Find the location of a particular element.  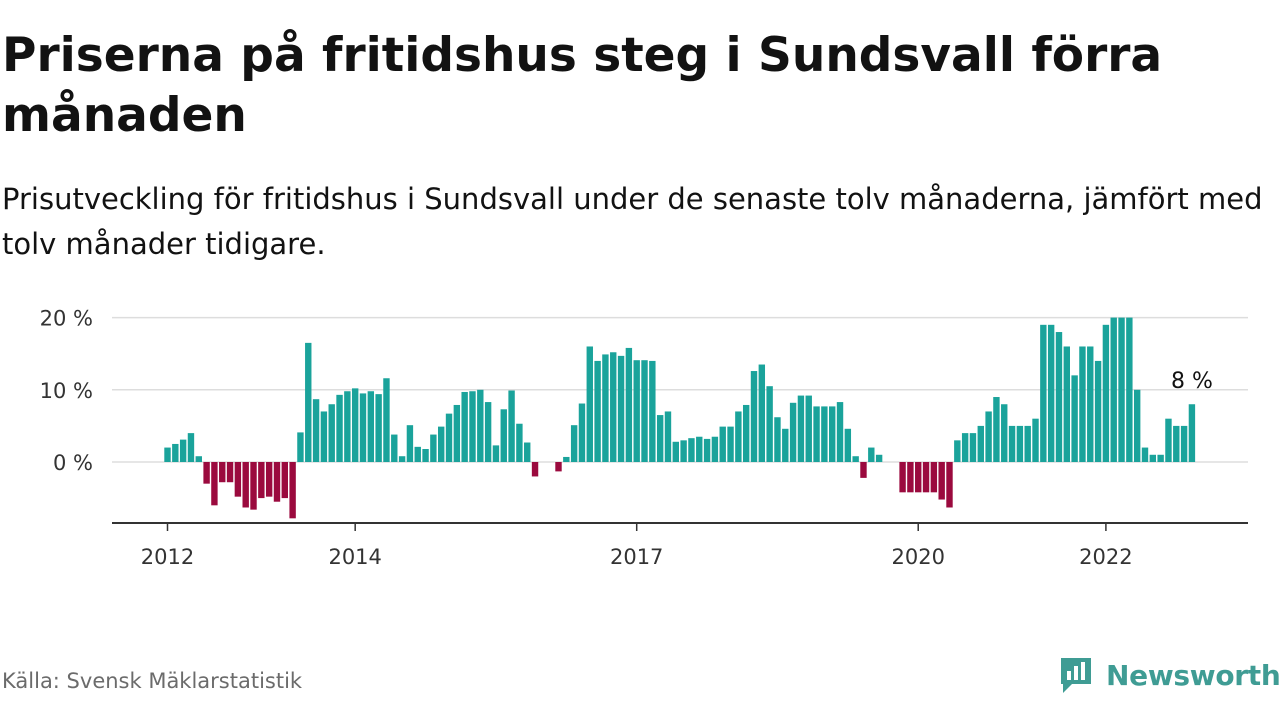

y-tick-label: 20 % is located at coordinates (66, 319).